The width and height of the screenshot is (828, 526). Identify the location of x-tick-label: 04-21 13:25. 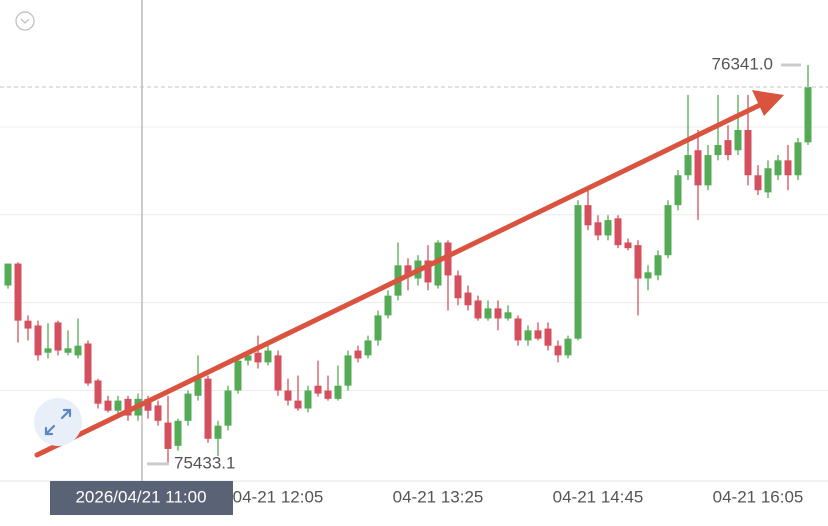
(438, 496).